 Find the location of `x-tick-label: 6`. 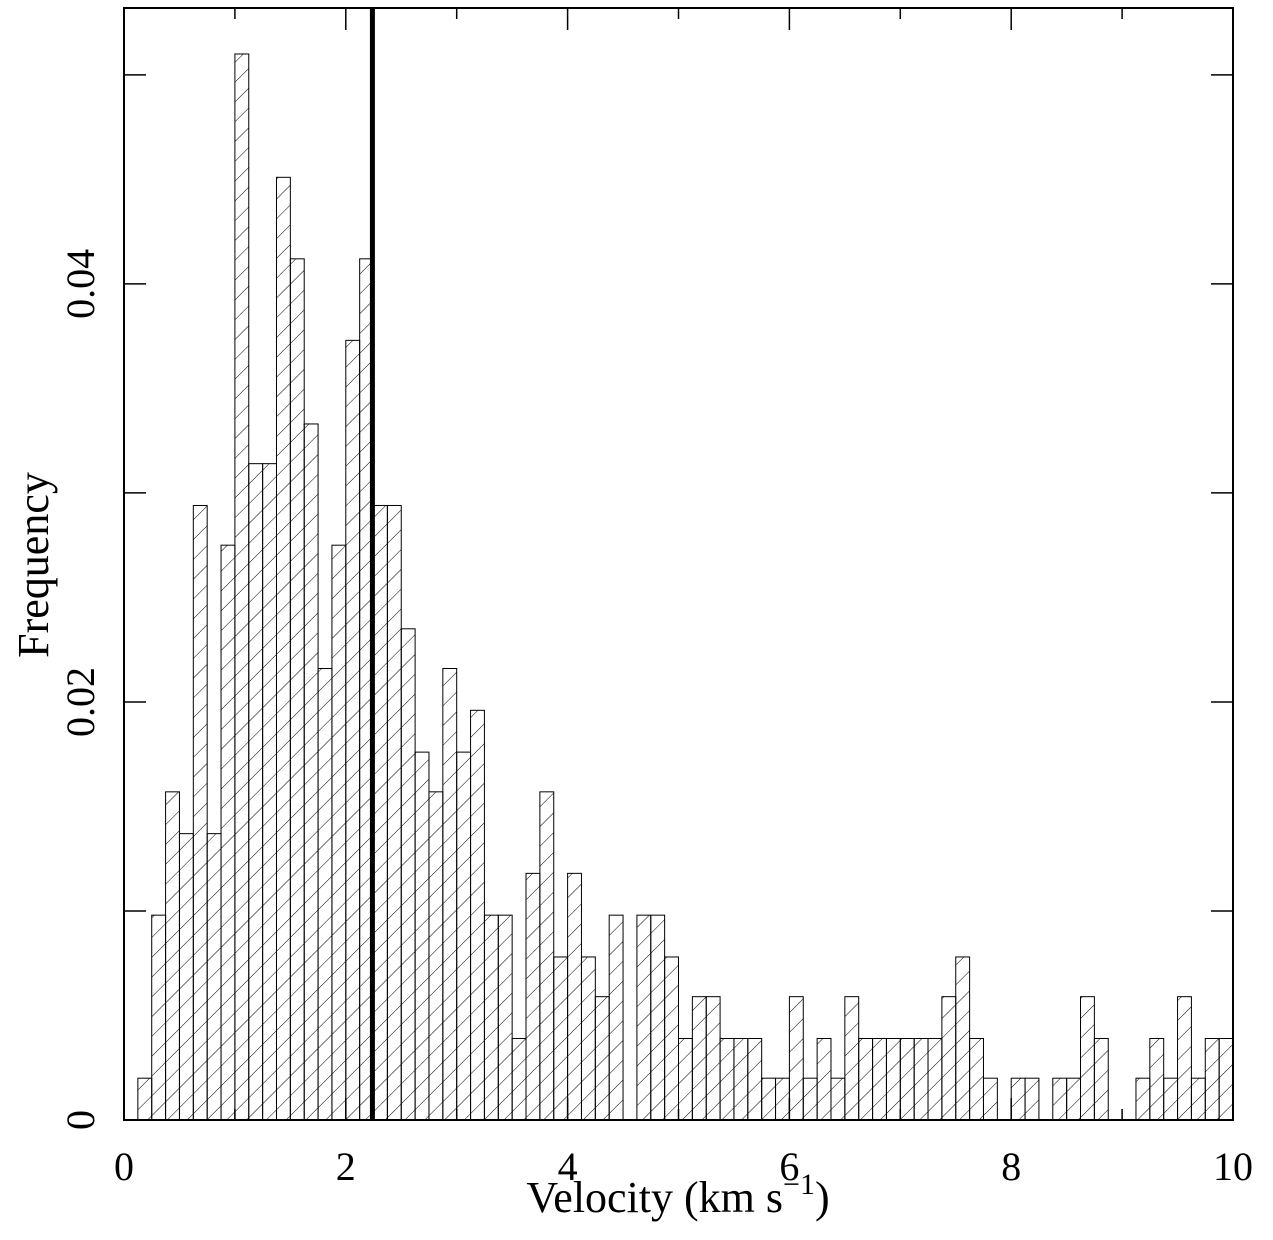

x-tick-label: 6 is located at coordinates (789, 1166).